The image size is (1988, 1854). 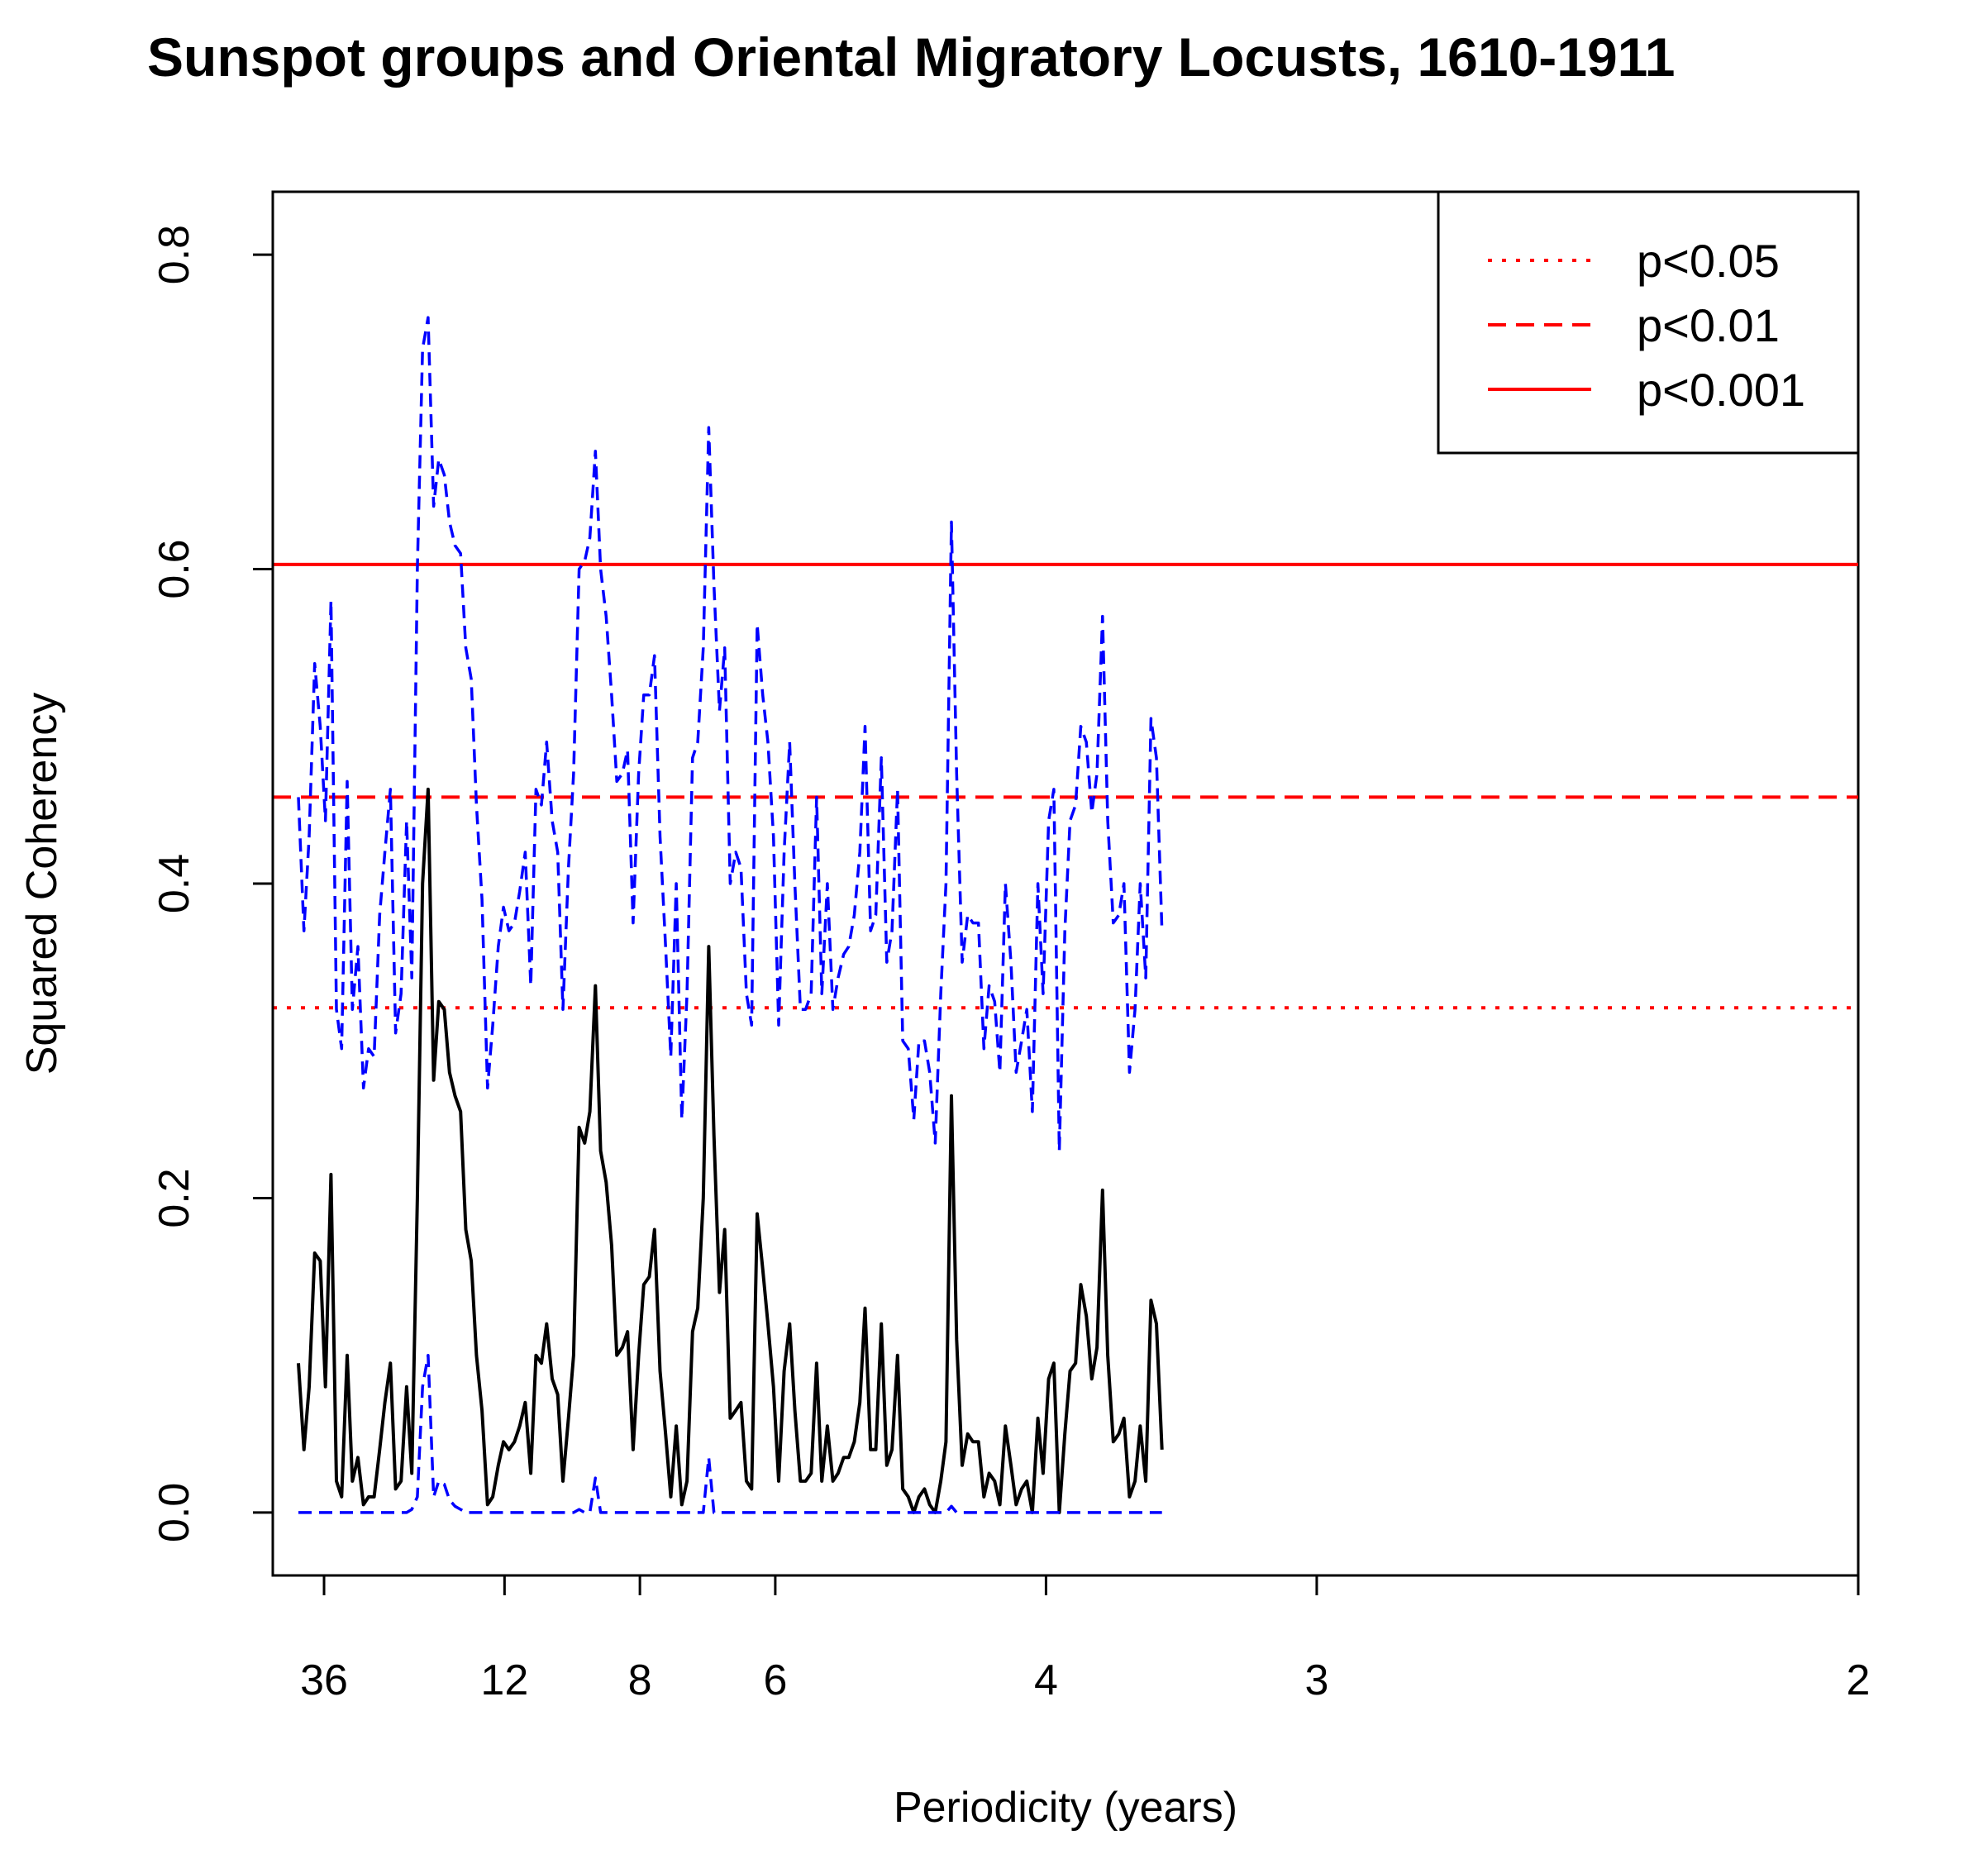 What do you see at coordinates (174, 1197) in the screenshot?
I see `y-tick-label-1: 0.2` at bounding box center [174, 1197].